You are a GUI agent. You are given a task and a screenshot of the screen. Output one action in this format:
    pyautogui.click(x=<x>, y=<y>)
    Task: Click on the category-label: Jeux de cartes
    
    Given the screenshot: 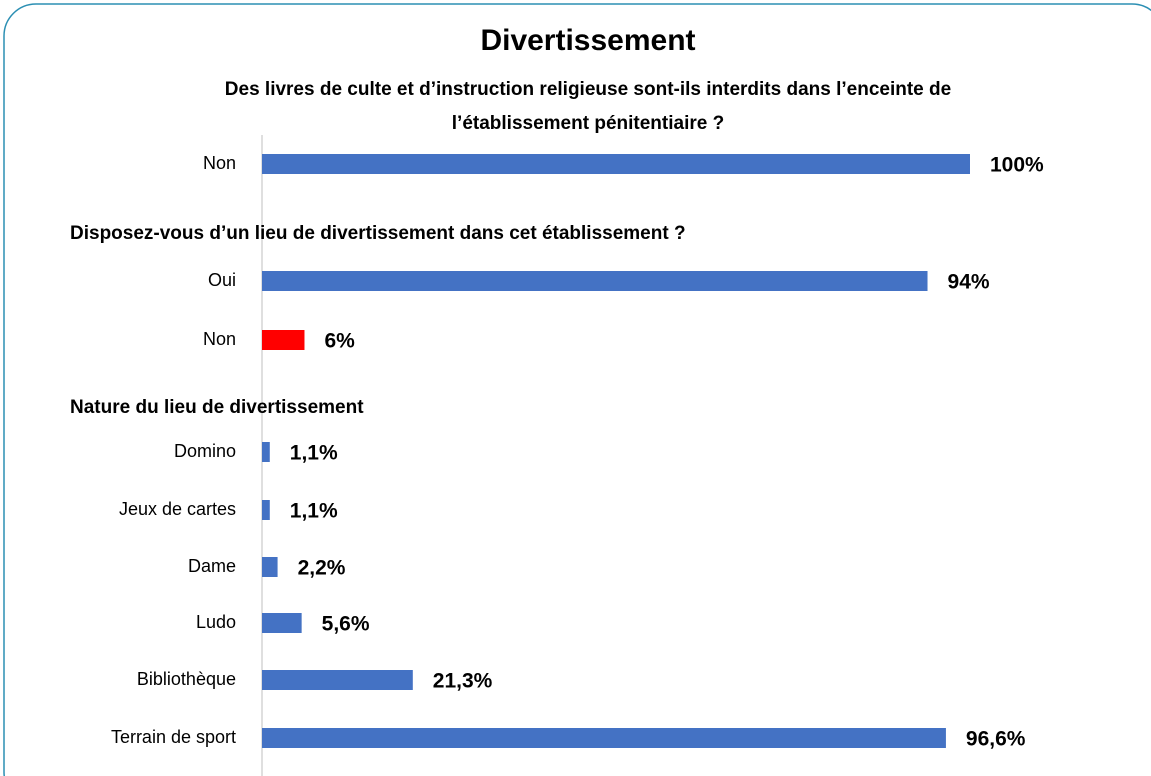 What is the action you would take?
    pyautogui.click(x=177, y=509)
    